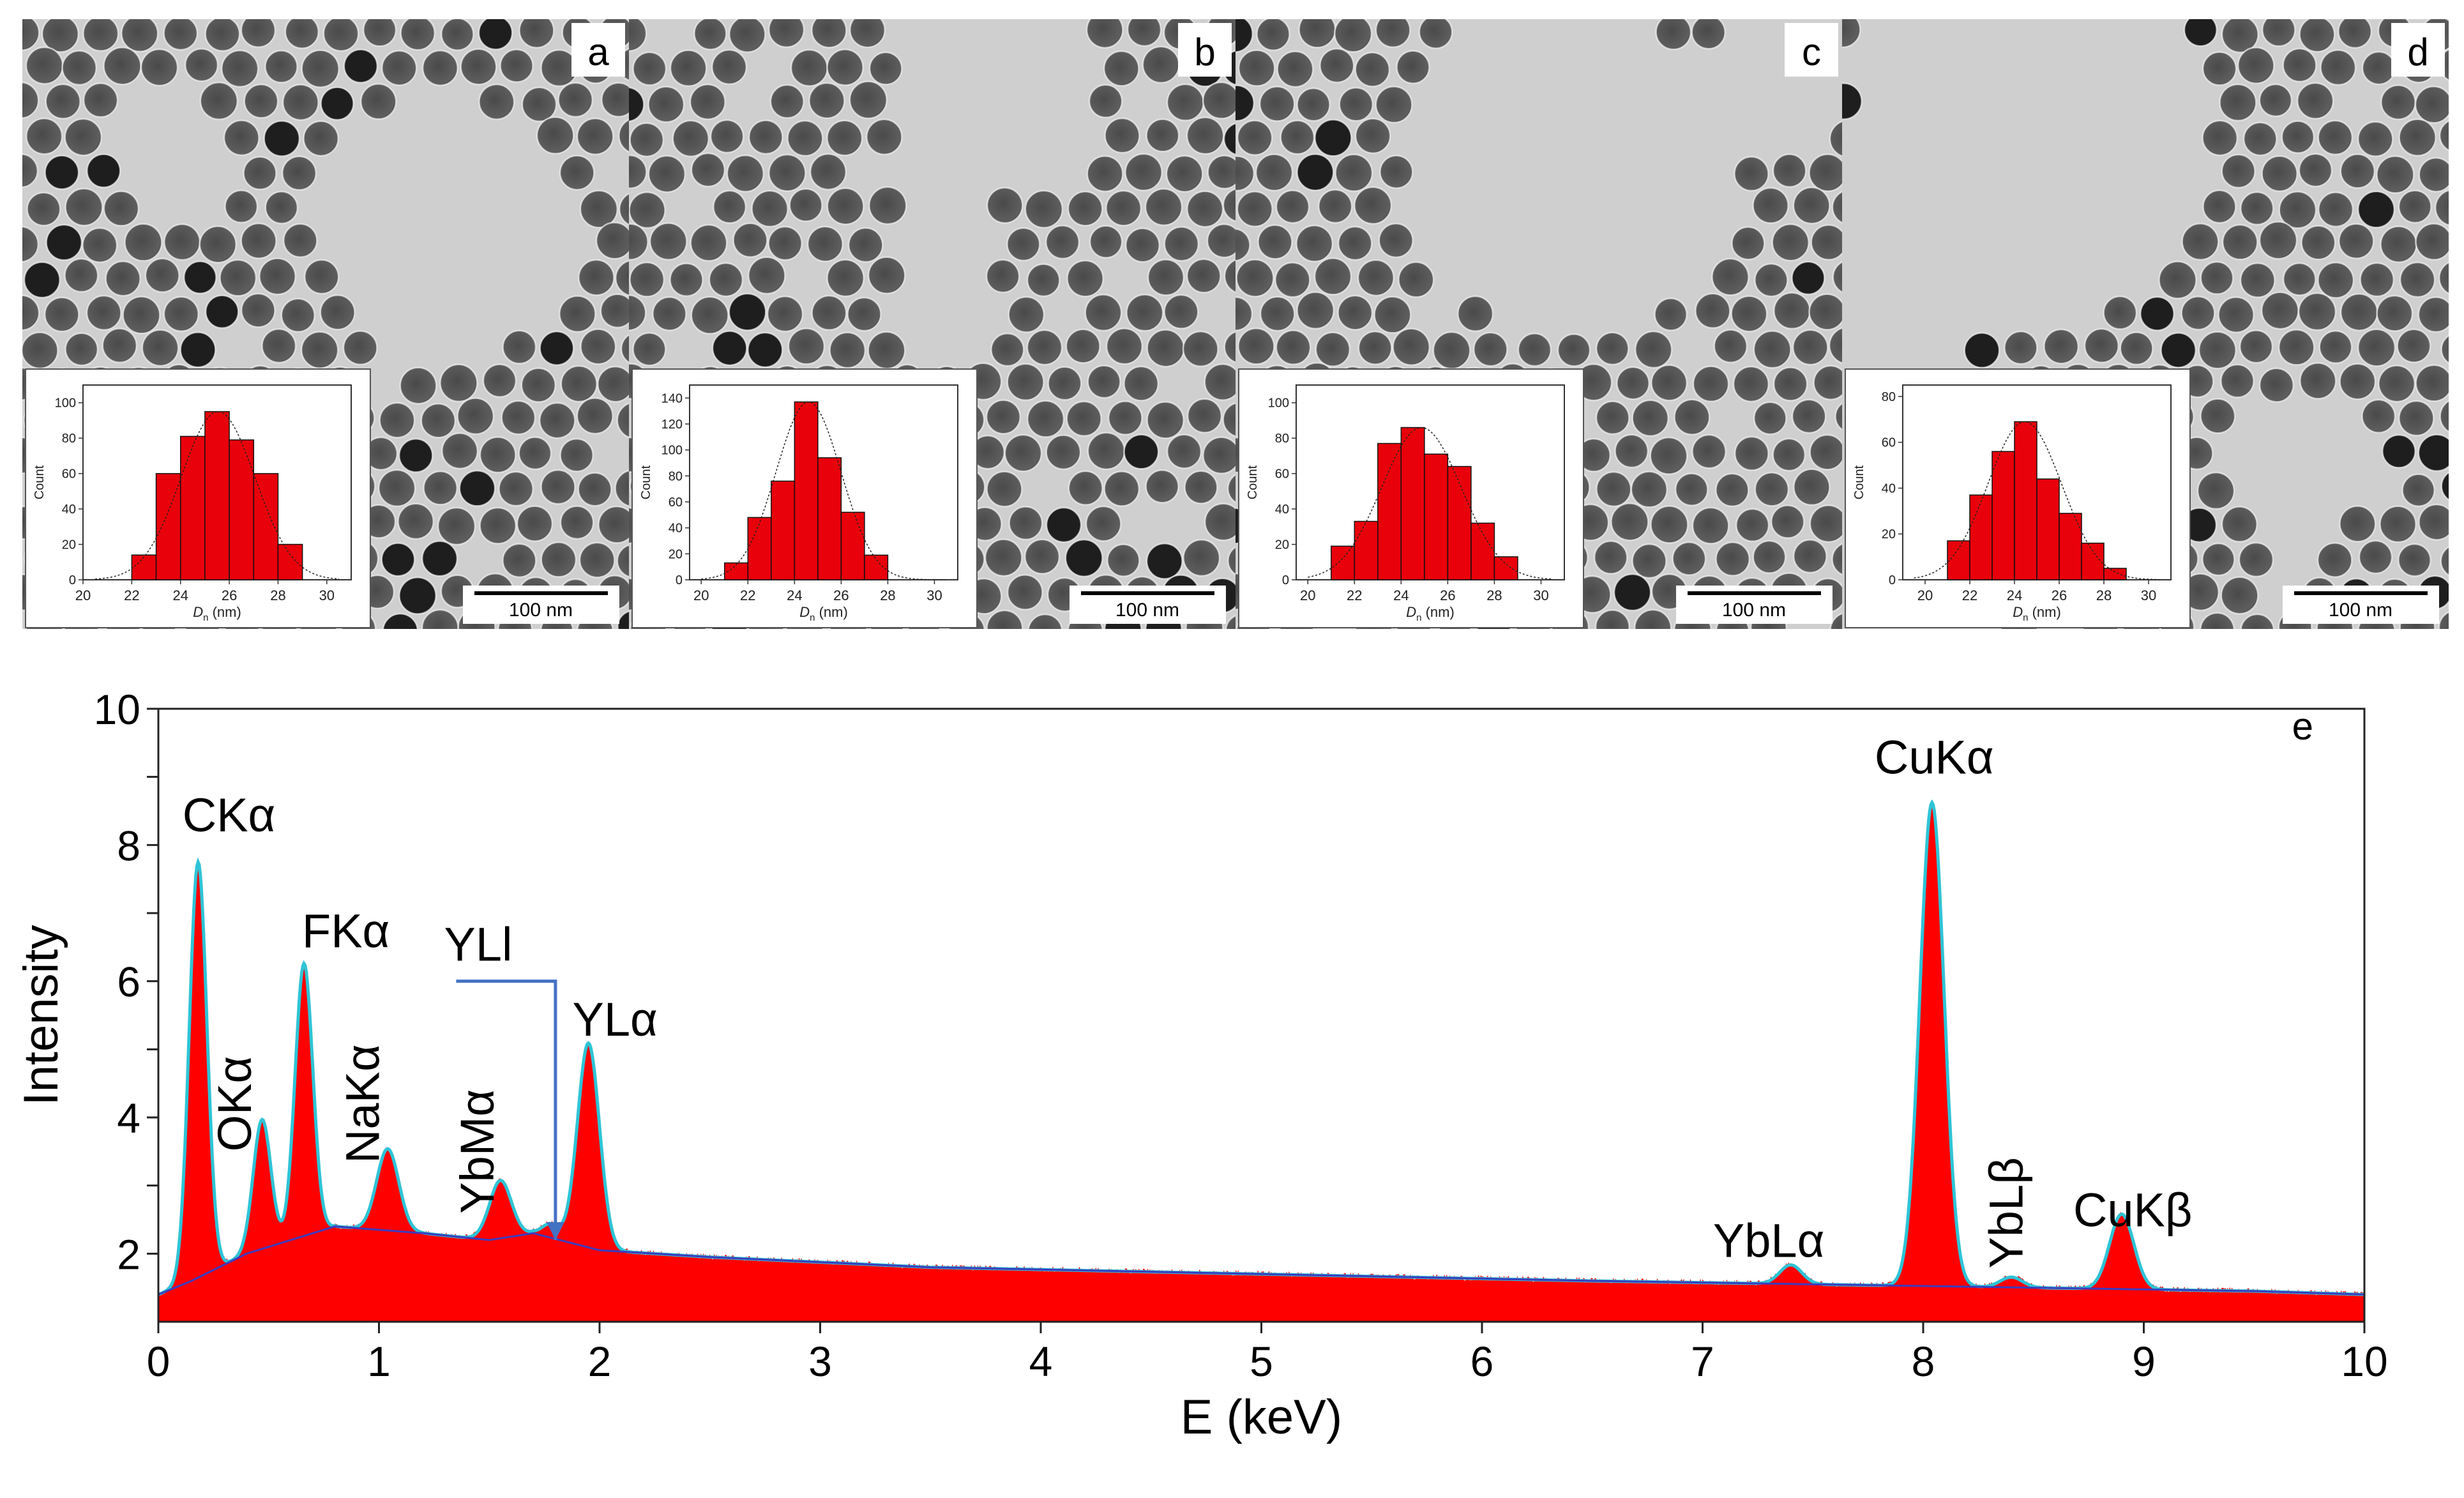 The width and height of the screenshot is (2464, 1498). What do you see at coordinates (1934, 756) in the screenshot?
I see `peak-label: CuKα` at bounding box center [1934, 756].